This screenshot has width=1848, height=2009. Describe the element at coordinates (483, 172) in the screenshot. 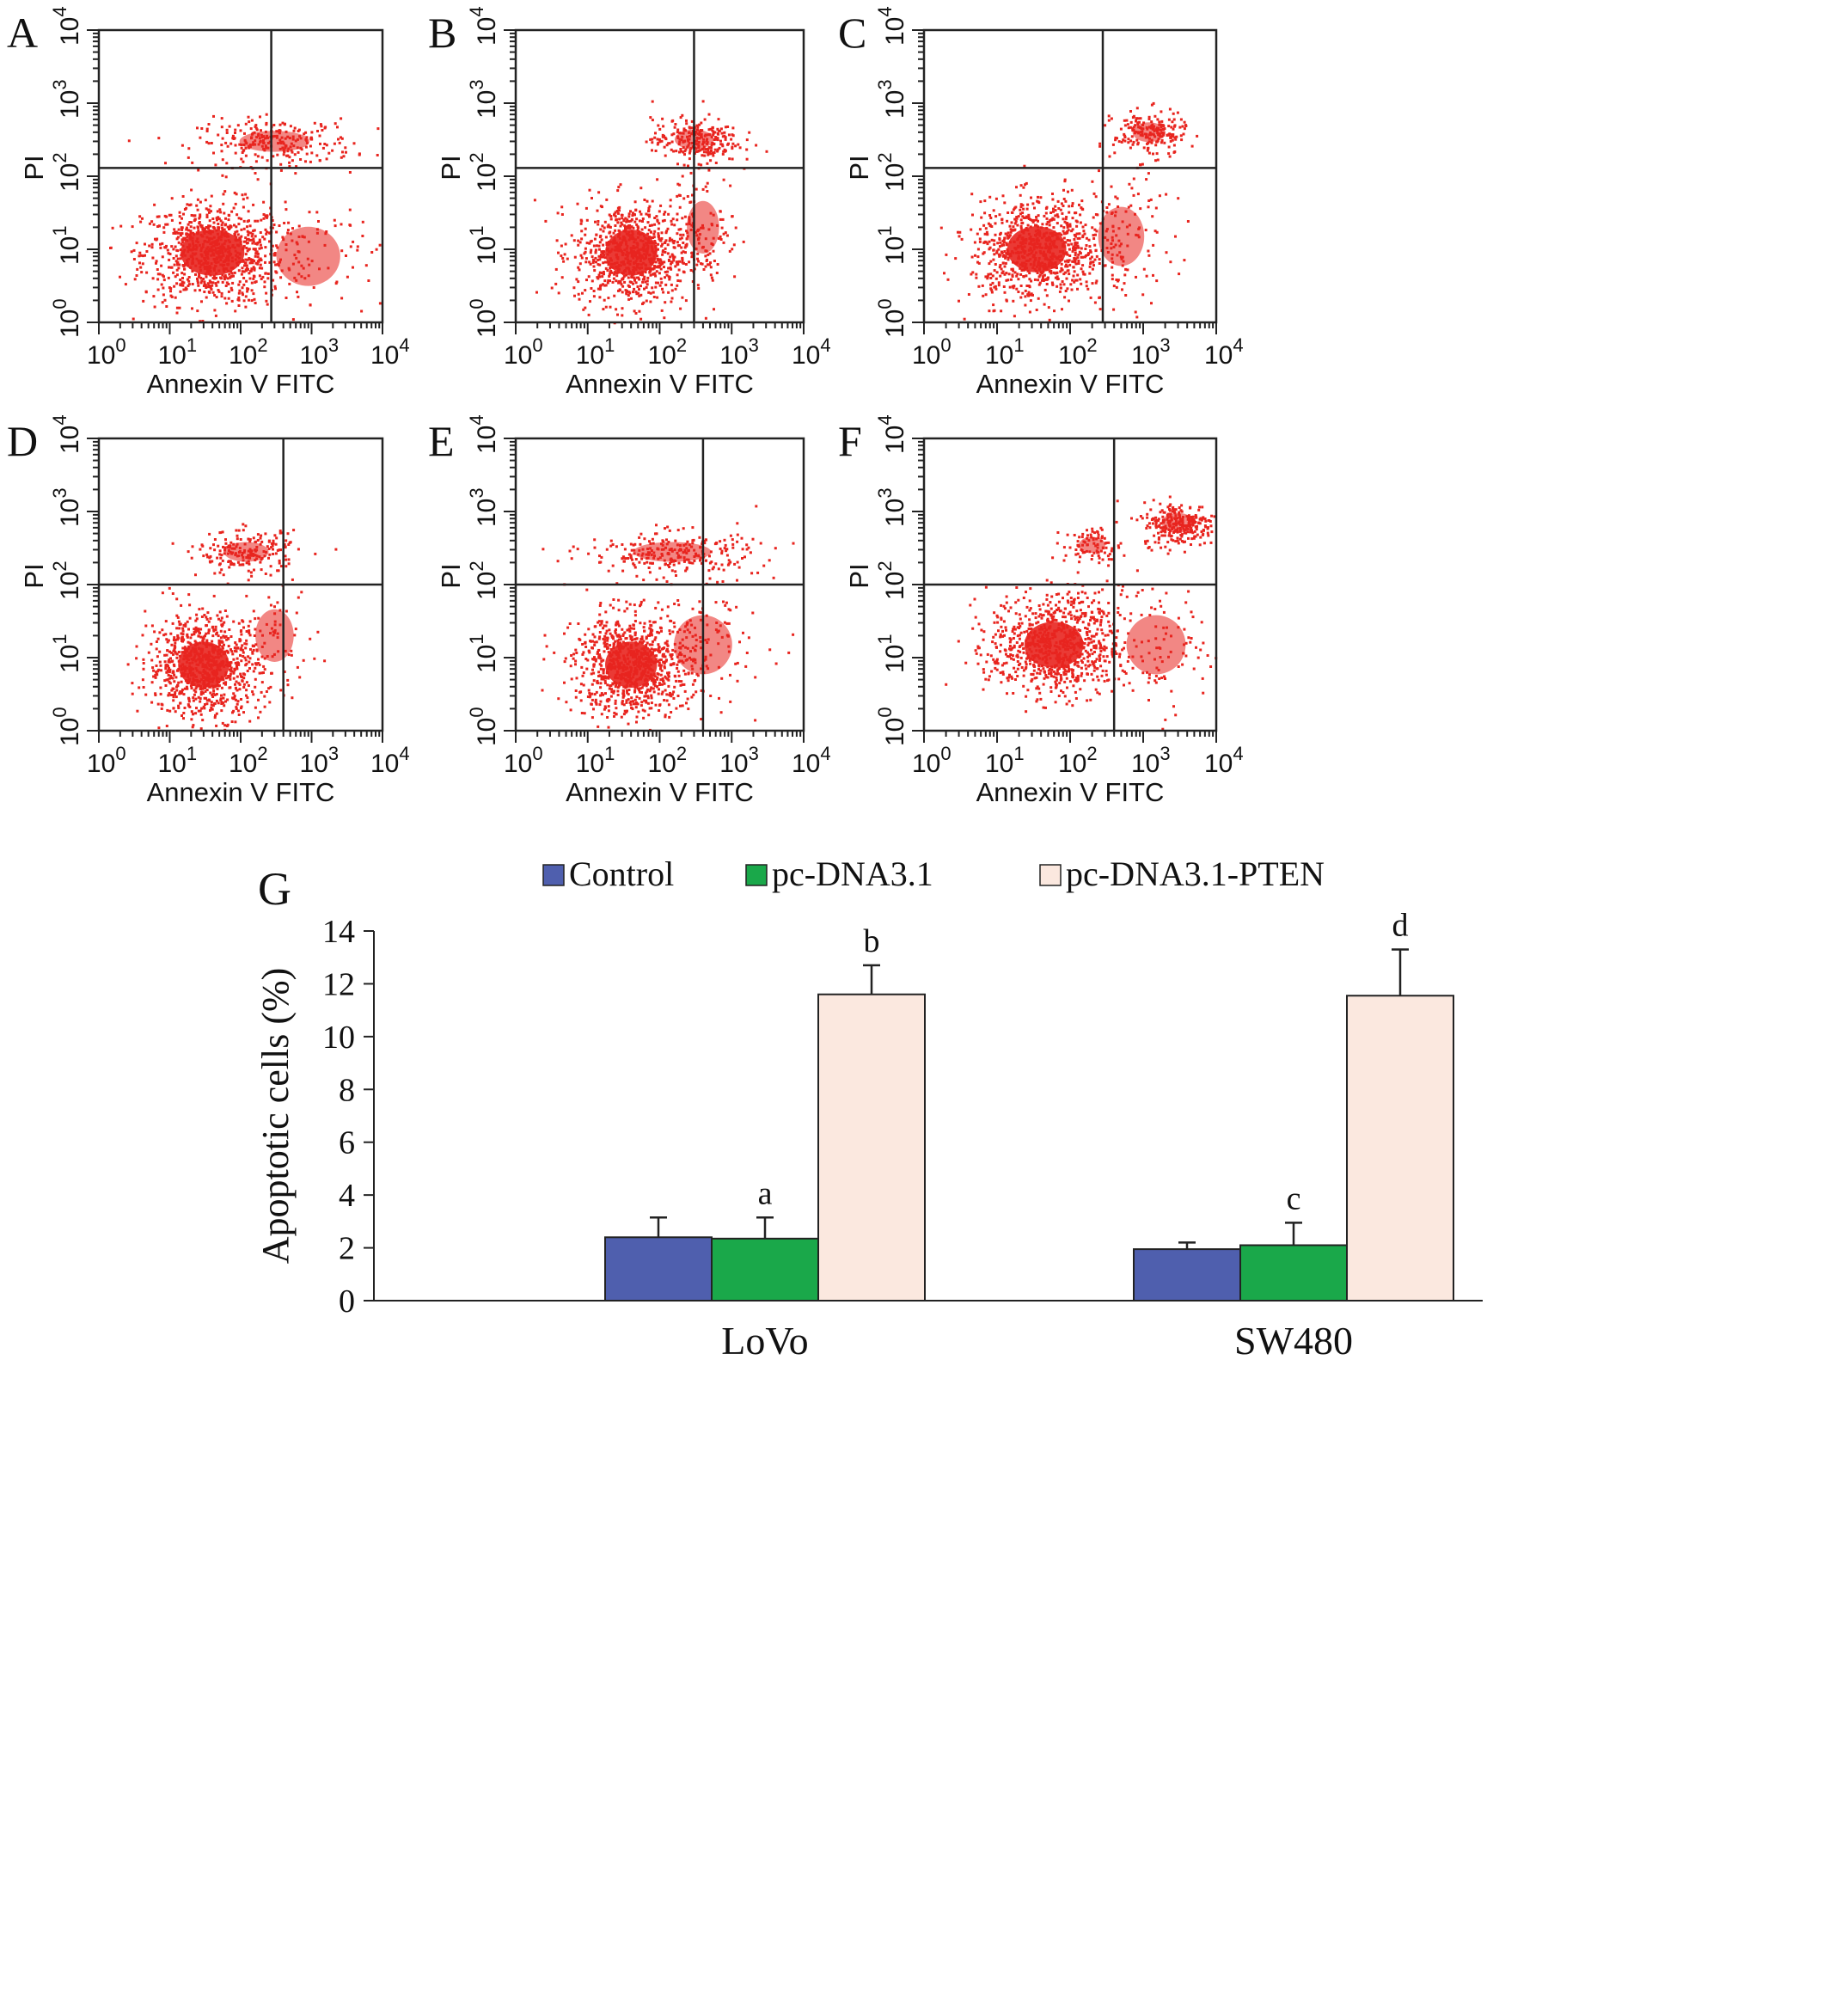

I see `y-tick-label: 102` at that location.